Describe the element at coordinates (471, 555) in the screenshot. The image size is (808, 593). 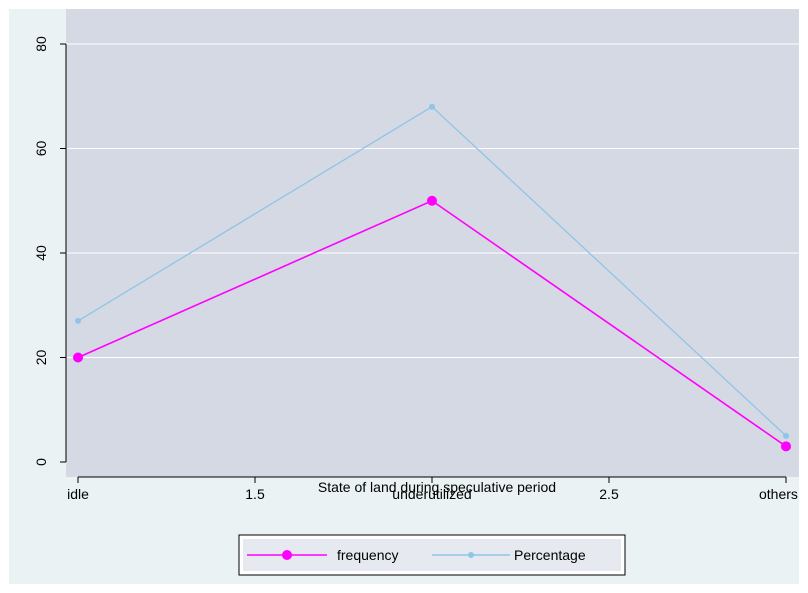
I see `legend-marker-percentage` at that location.